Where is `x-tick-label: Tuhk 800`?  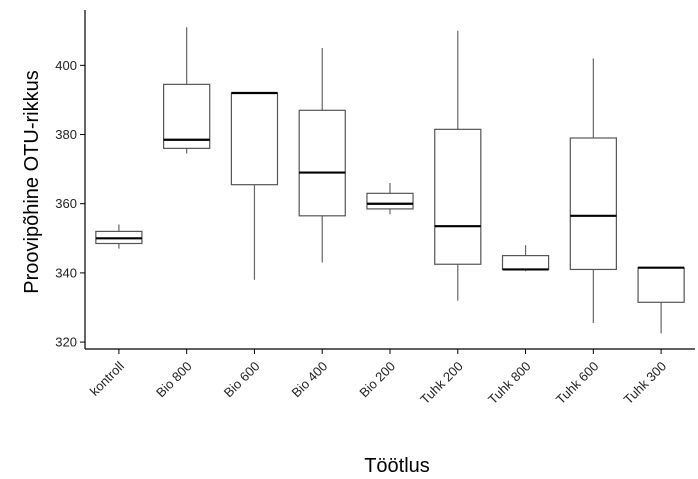
x-tick-label: Tuhk 800 is located at coordinates (509, 383).